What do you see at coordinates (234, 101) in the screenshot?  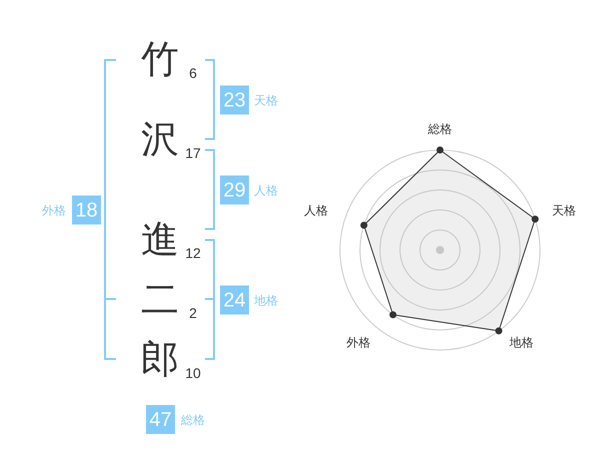 I see `data-label: 23` at bounding box center [234, 101].